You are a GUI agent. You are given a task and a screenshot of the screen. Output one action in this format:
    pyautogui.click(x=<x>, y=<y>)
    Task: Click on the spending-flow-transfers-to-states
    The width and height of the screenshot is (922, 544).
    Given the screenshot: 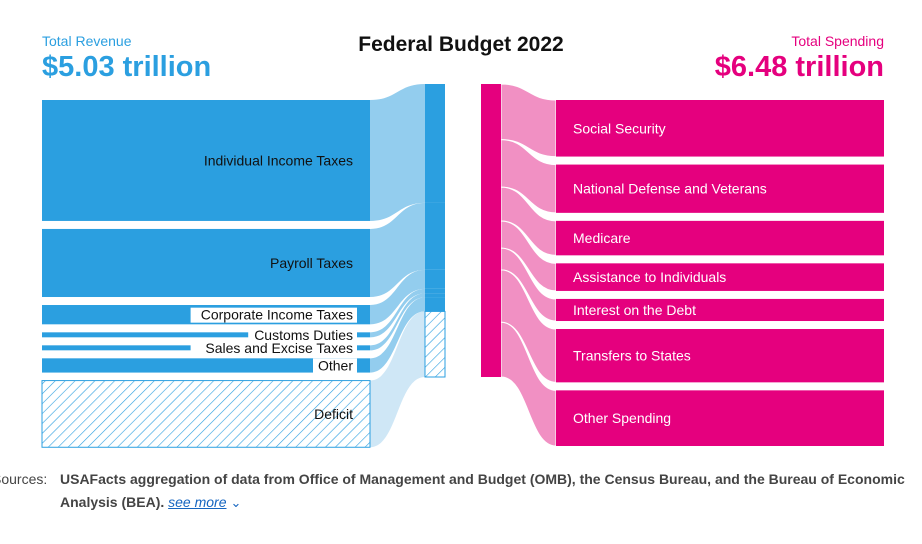 What is the action you would take?
    pyautogui.click(x=528, y=326)
    